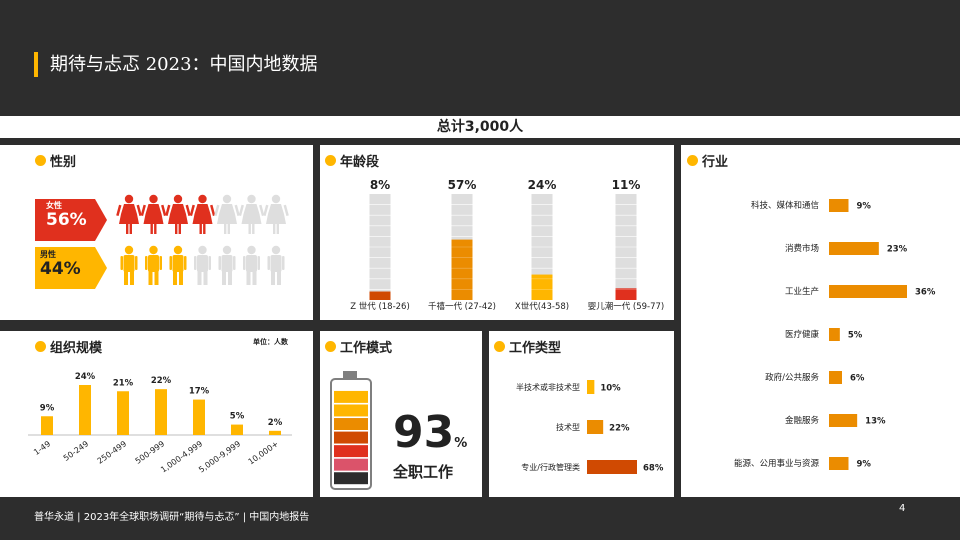 The width and height of the screenshot is (960, 540). I want to click on org-size-panel-title: 组织规模, so click(68, 346).